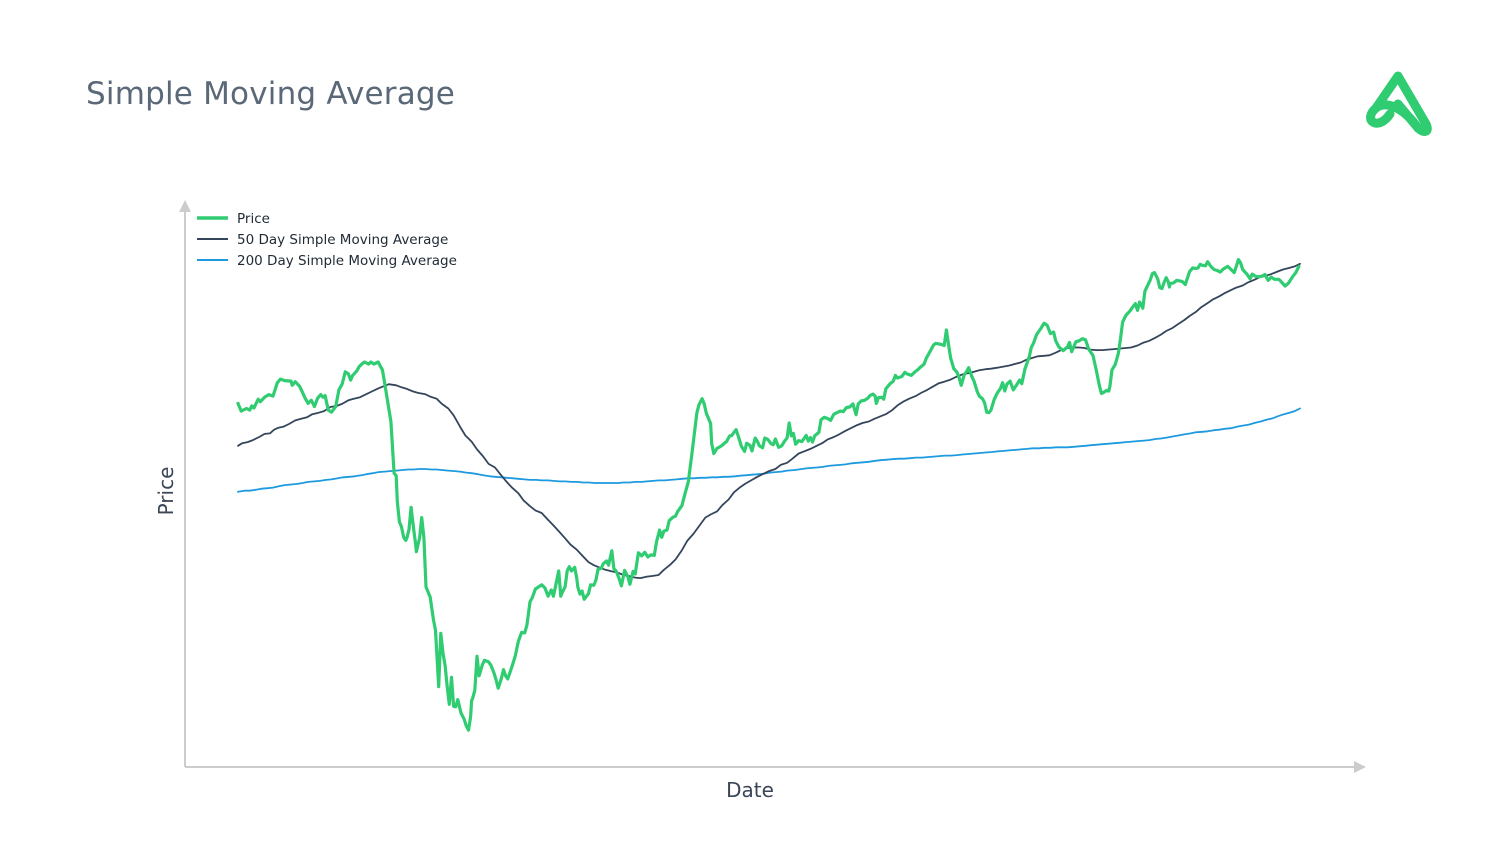  I want to click on page-title: Simple Moving Average, so click(271, 94).